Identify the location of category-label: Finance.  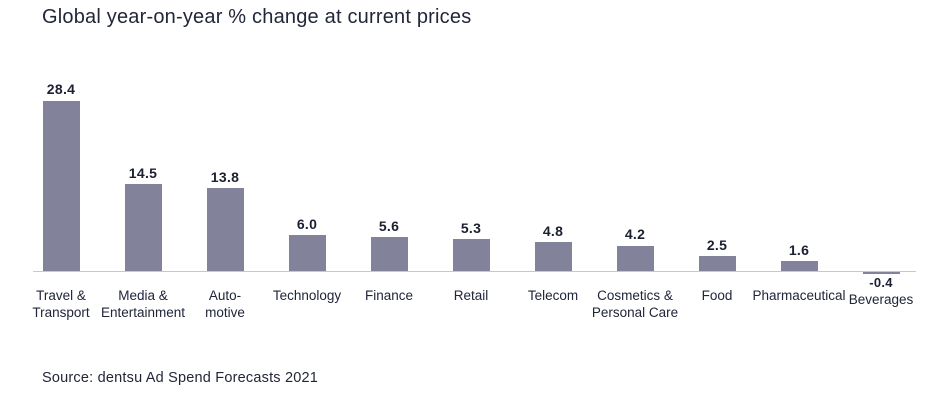
(389, 295).